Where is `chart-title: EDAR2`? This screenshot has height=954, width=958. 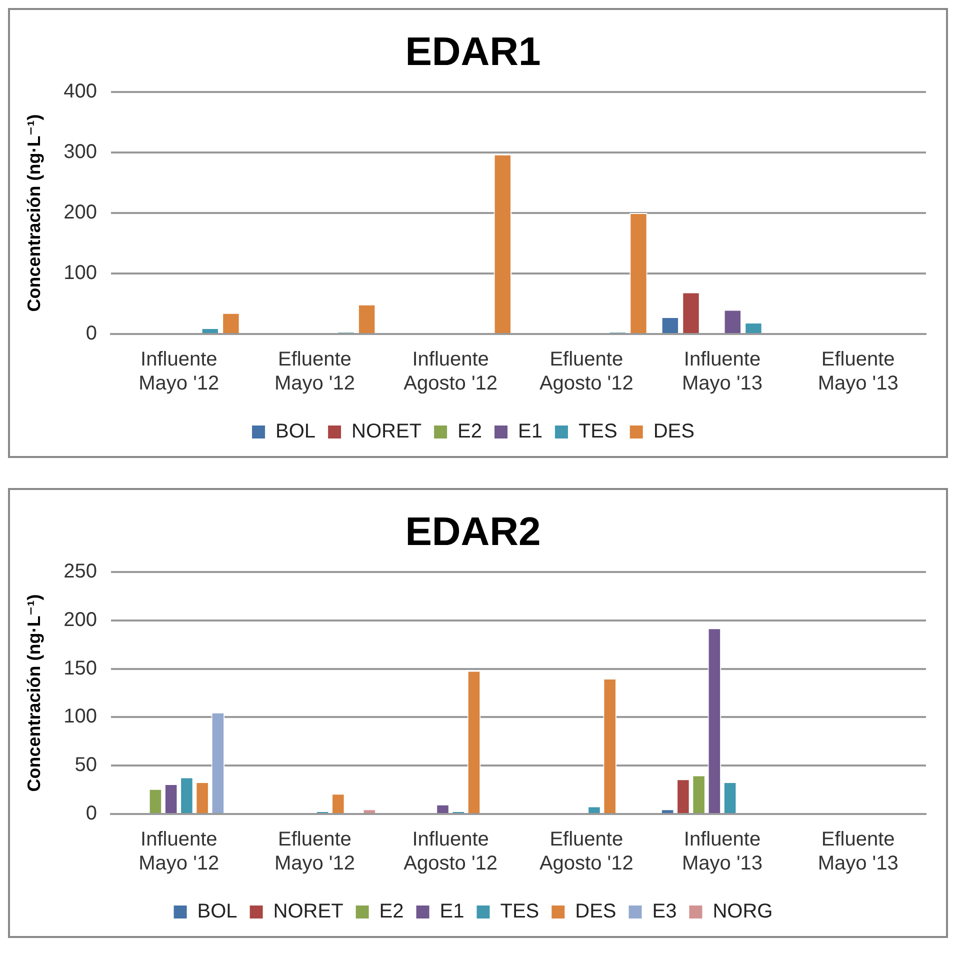 chart-title: EDAR2 is located at coordinates (473, 532).